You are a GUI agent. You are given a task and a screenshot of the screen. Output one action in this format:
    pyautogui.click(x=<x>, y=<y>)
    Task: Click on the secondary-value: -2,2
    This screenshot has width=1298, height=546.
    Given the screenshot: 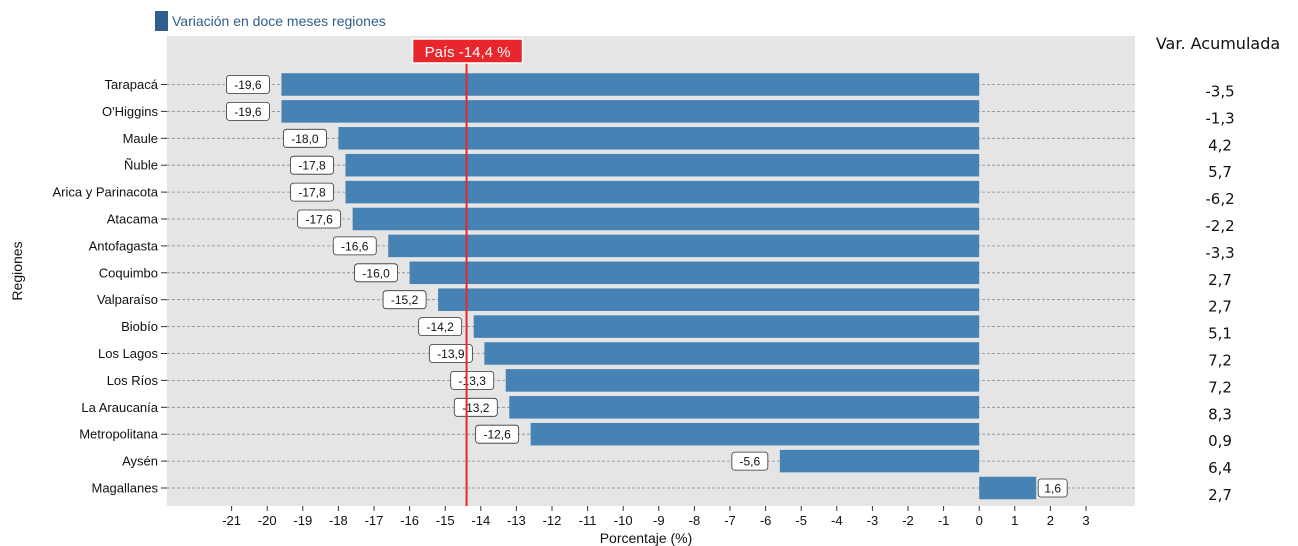 What is the action you would take?
    pyautogui.click(x=1219, y=226)
    